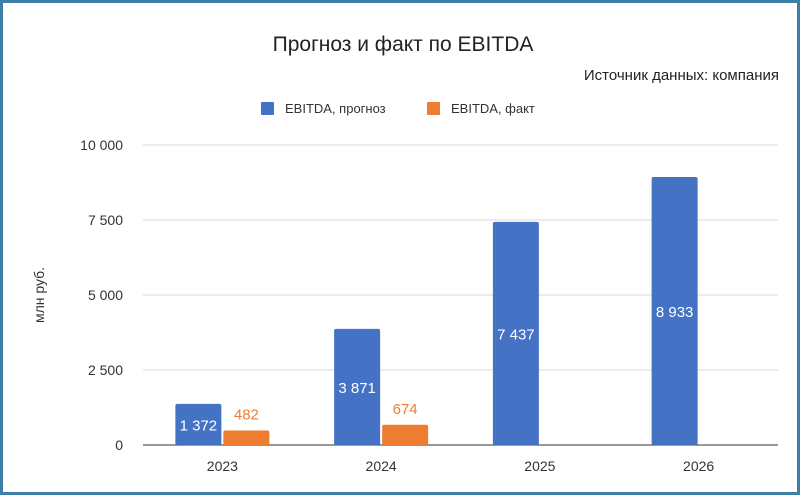 The height and width of the screenshot is (498, 800). What do you see at coordinates (246, 437) in the screenshot?
I see `bar-actual-2023` at bounding box center [246, 437].